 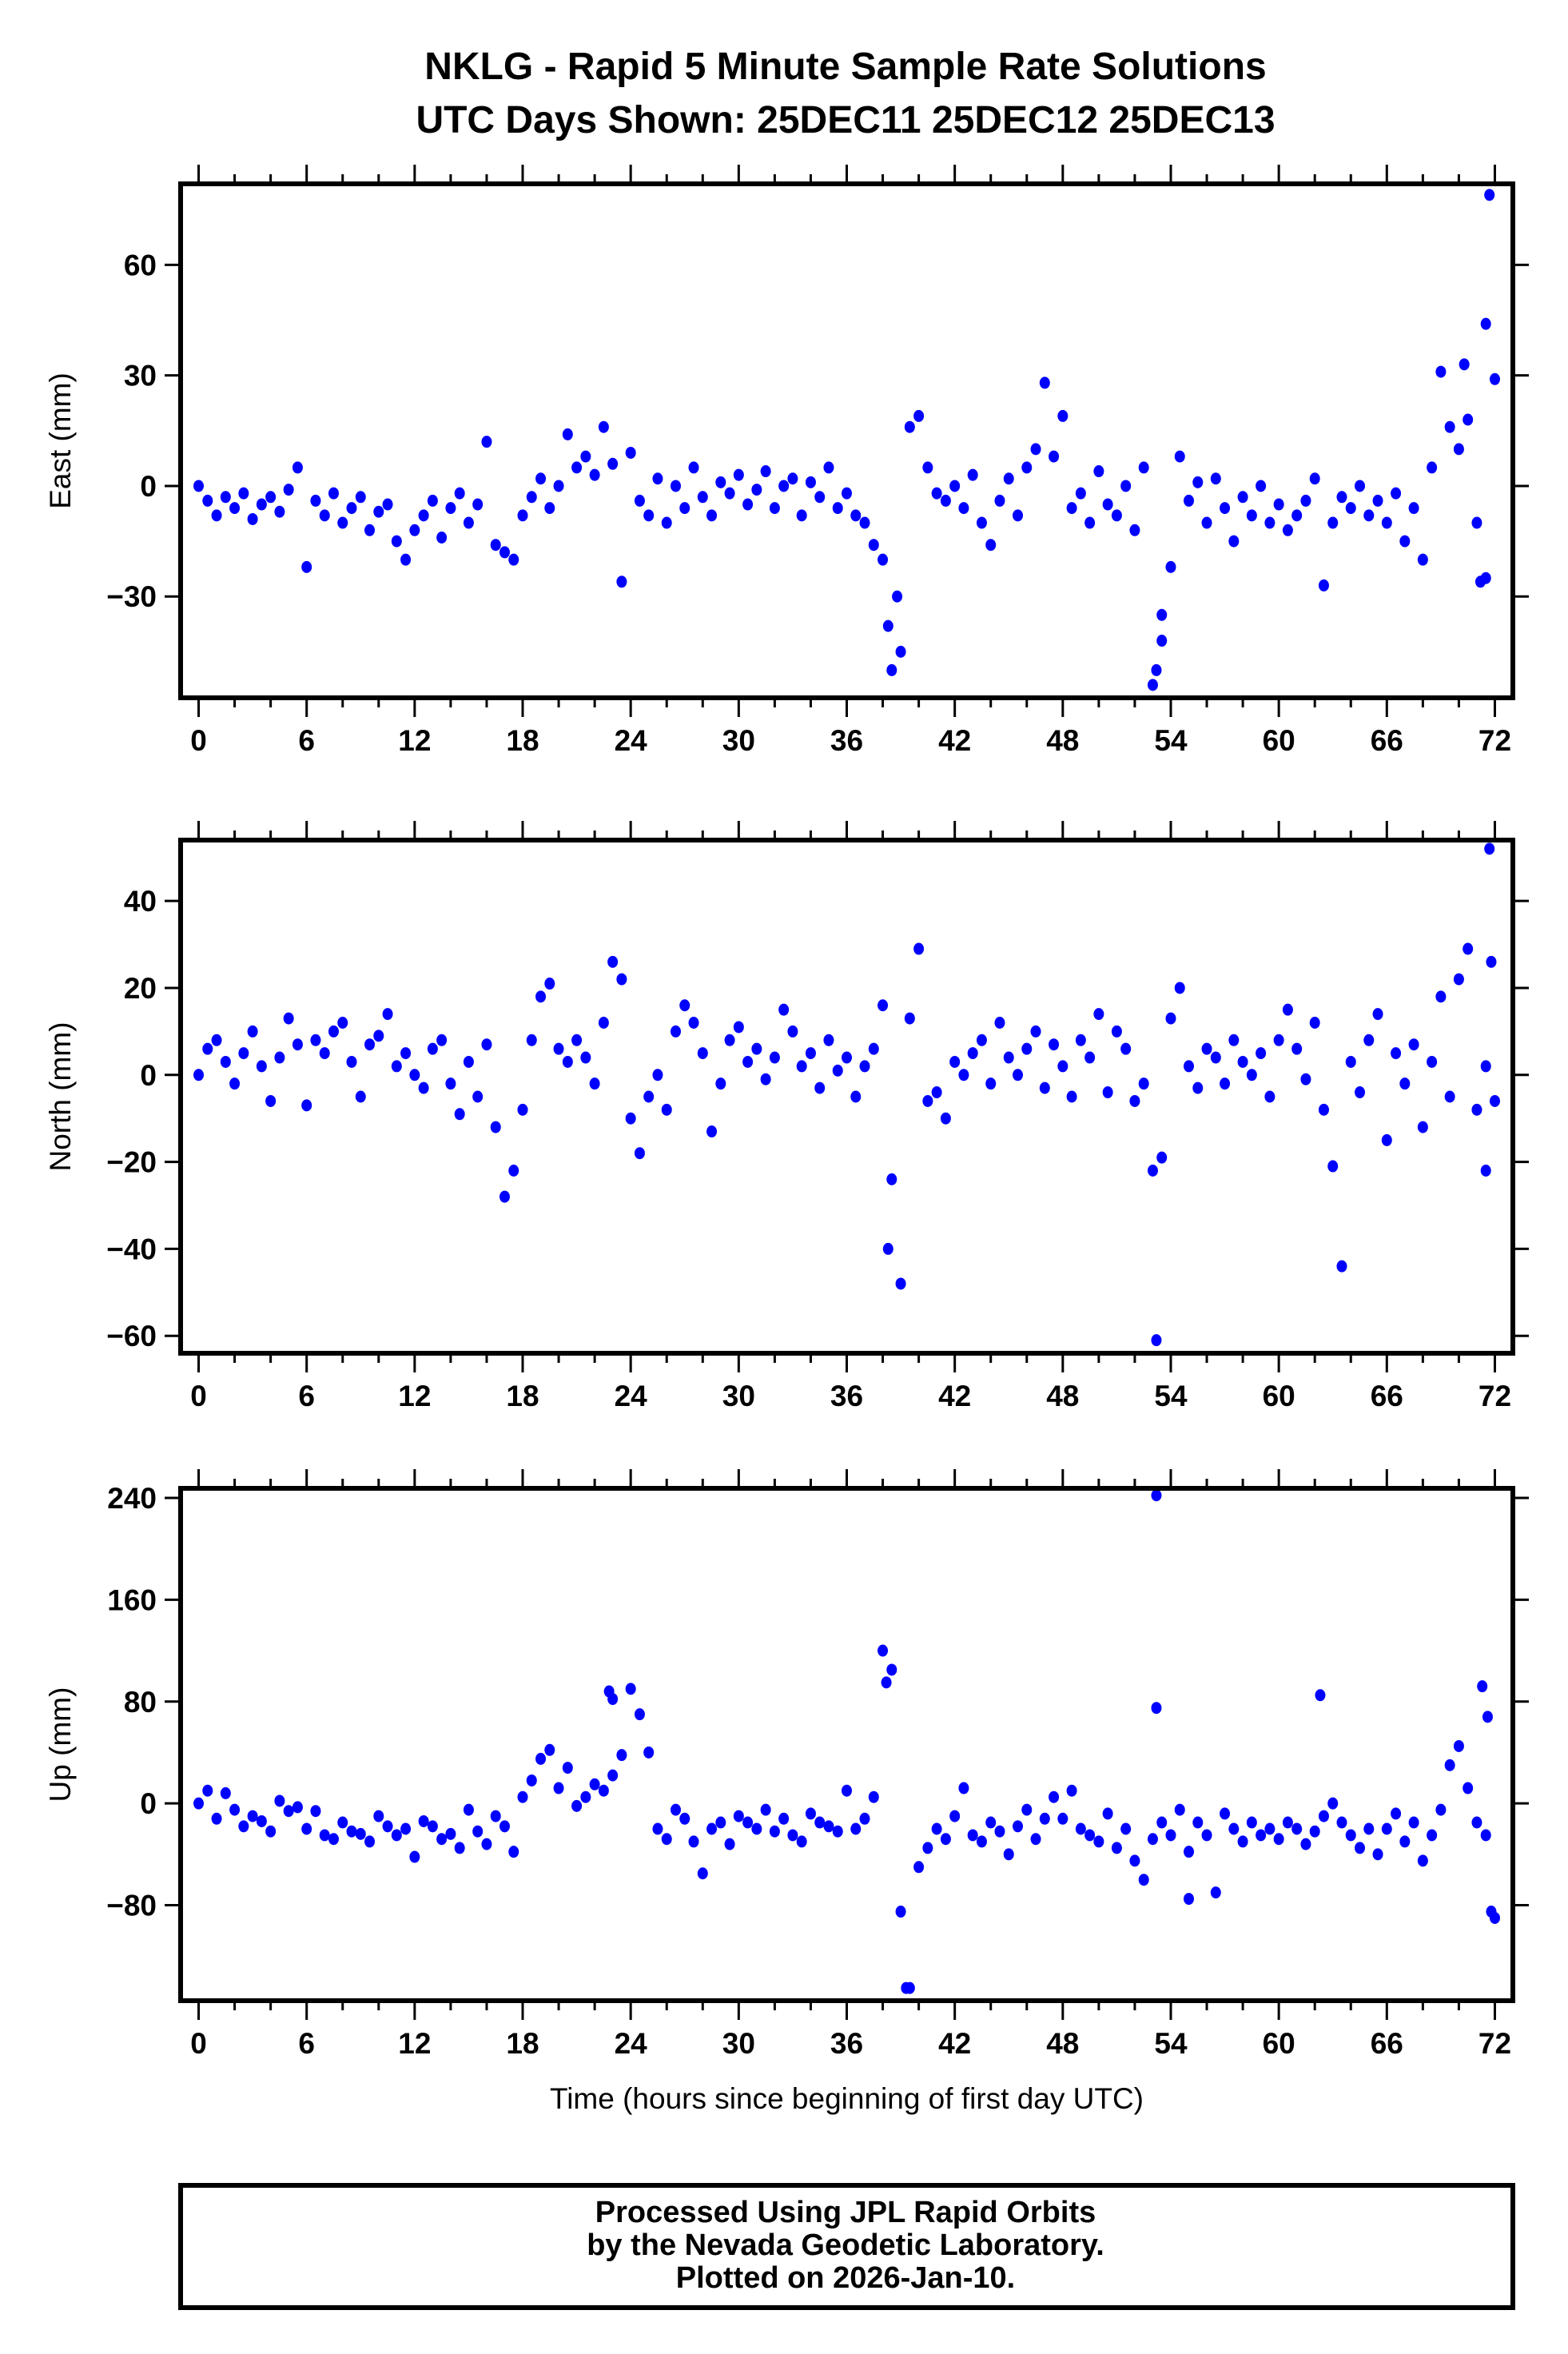 I want to click on y-tick-label: 240, so click(x=132, y=1498).